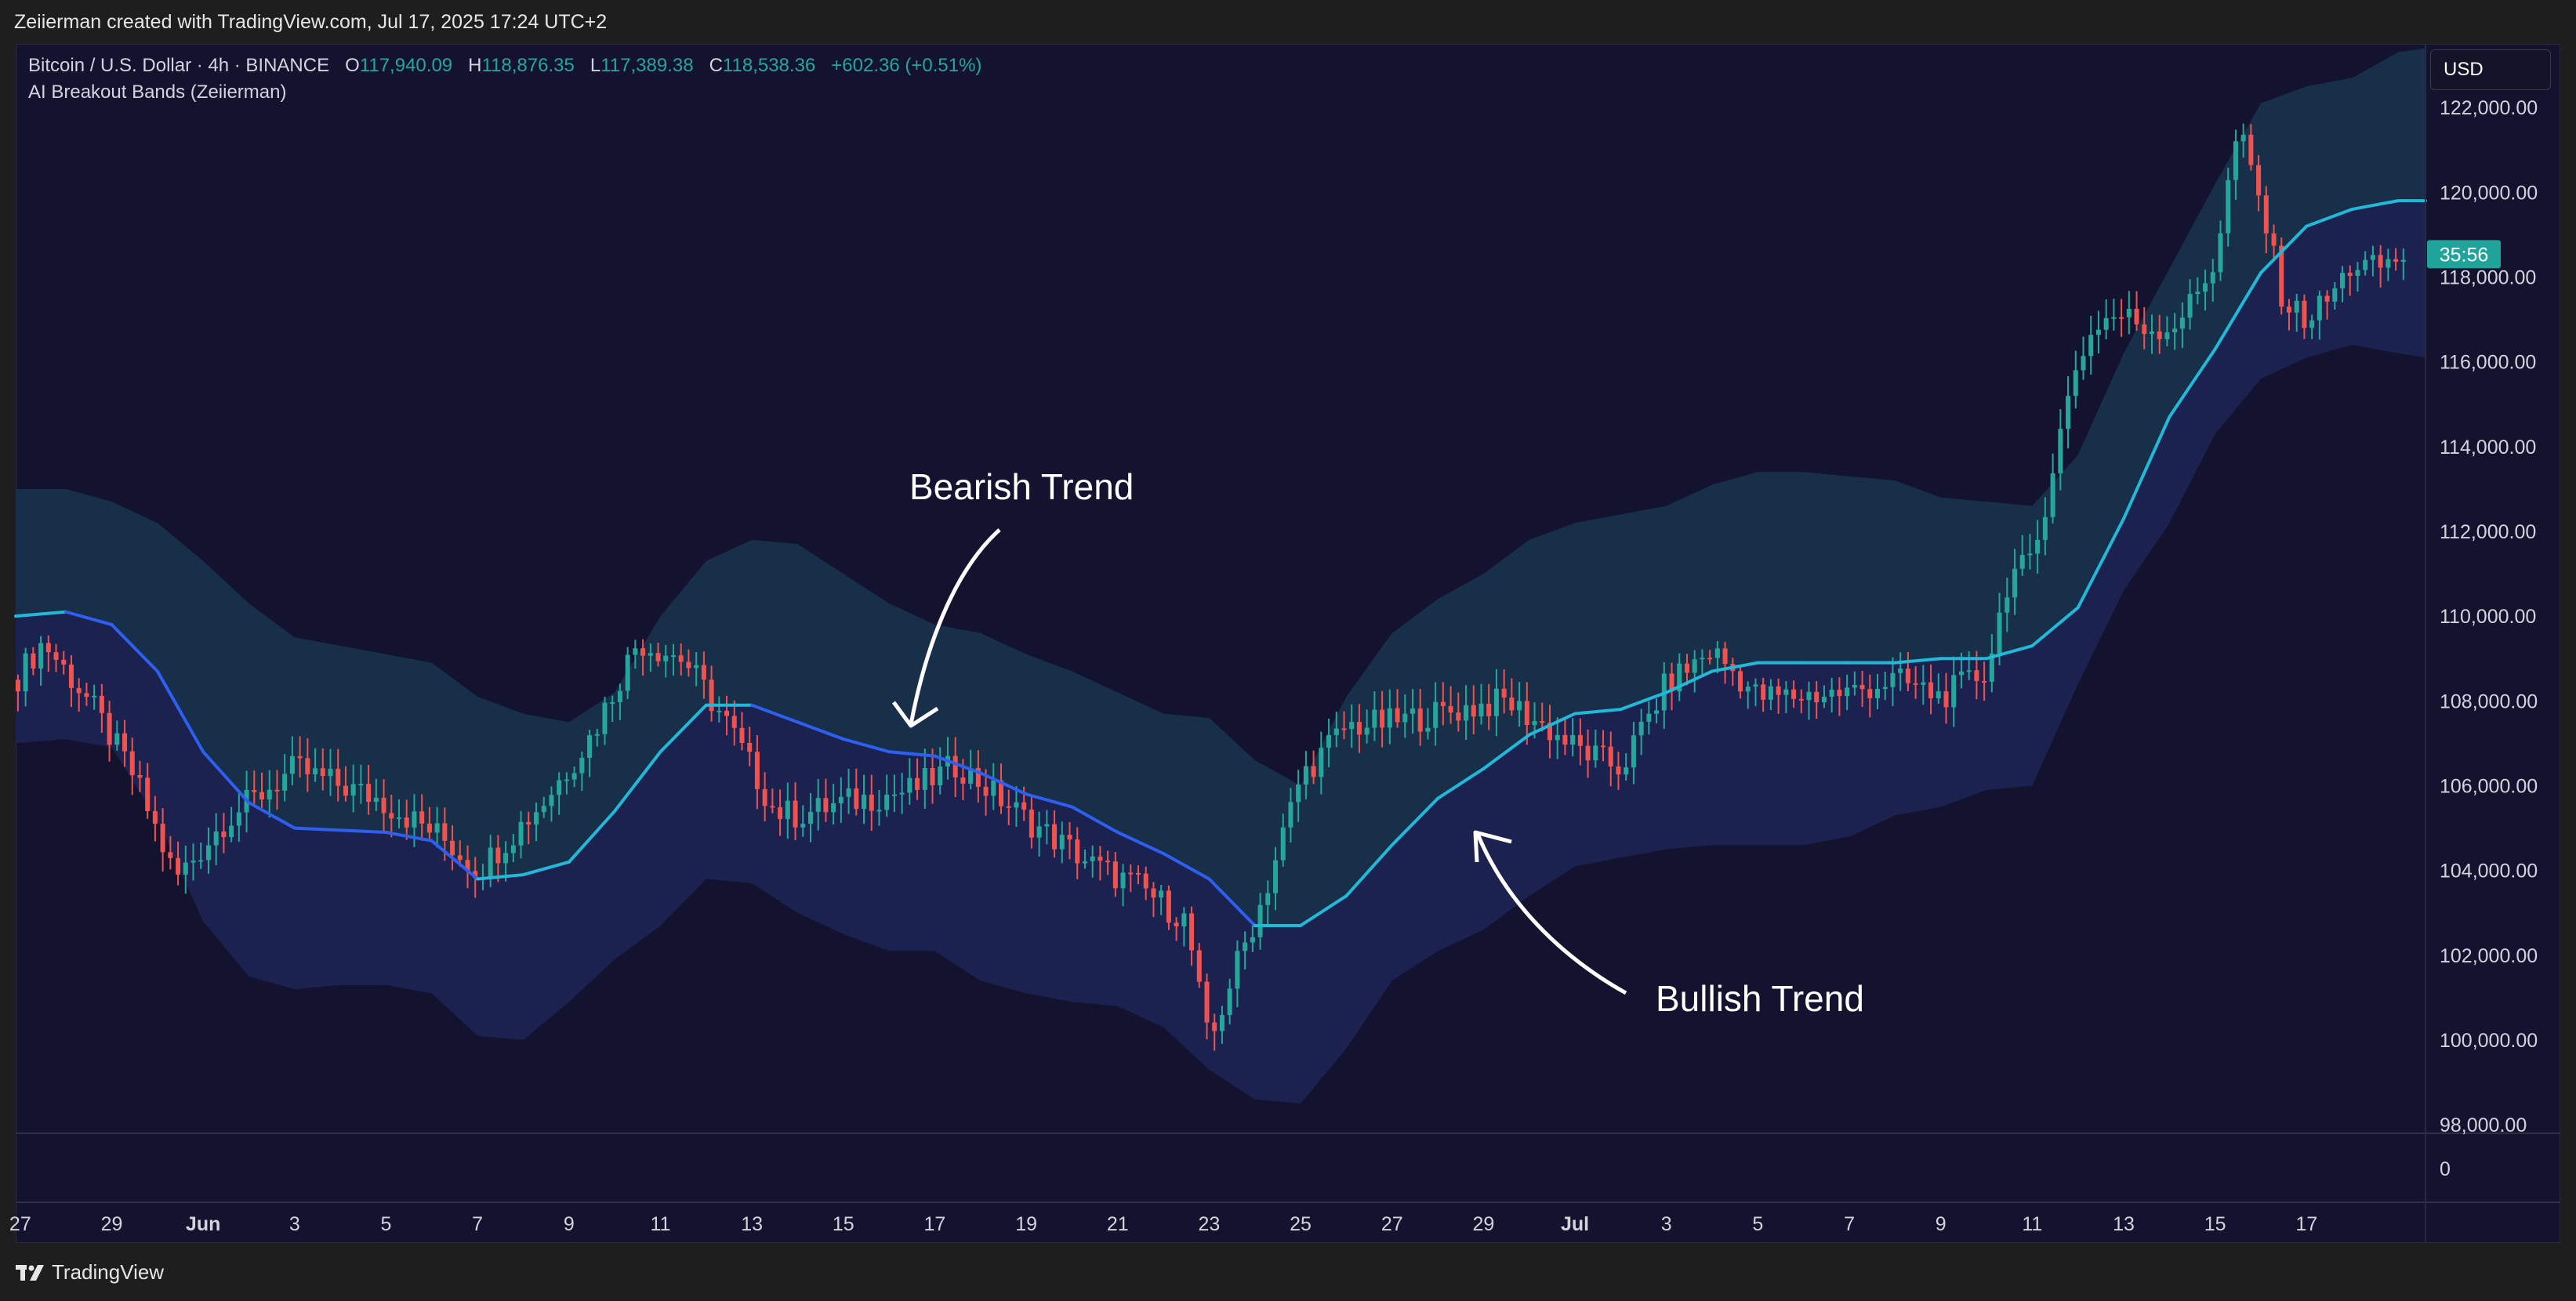 The height and width of the screenshot is (1301, 2576). What do you see at coordinates (2488, 277) in the screenshot?
I see `y-tick-label: 118,000.00` at bounding box center [2488, 277].